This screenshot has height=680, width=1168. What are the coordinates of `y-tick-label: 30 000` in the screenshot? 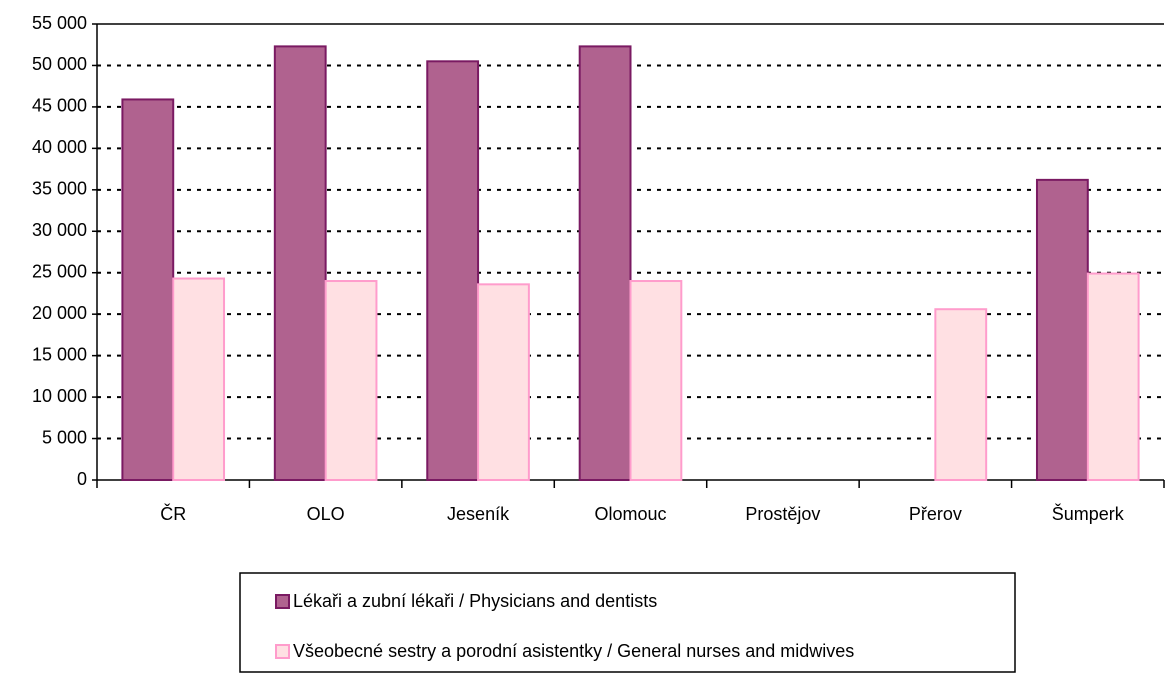 It's located at (59, 230).